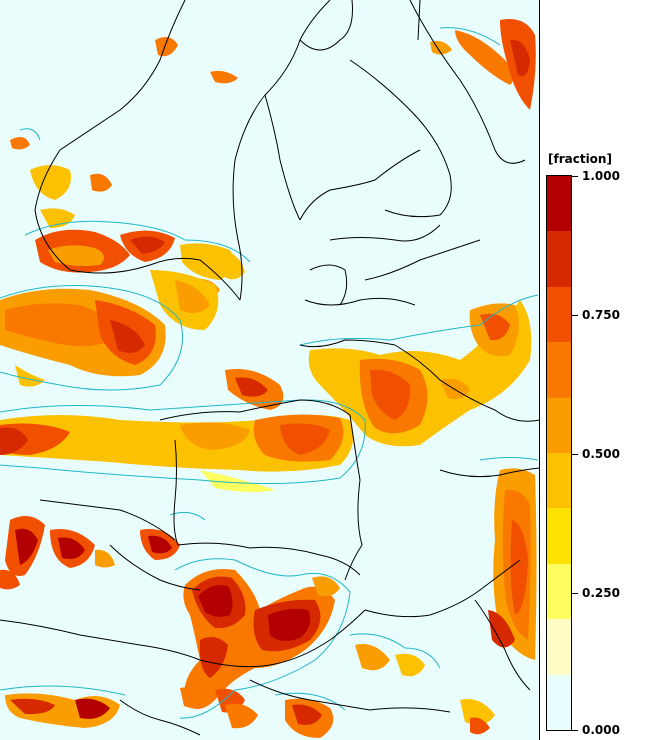 Image resolution: width=669 pixels, height=740 pixels. What do you see at coordinates (601, 593) in the screenshot?
I see `legend-label-0250: 0.250` at bounding box center [601, 593].